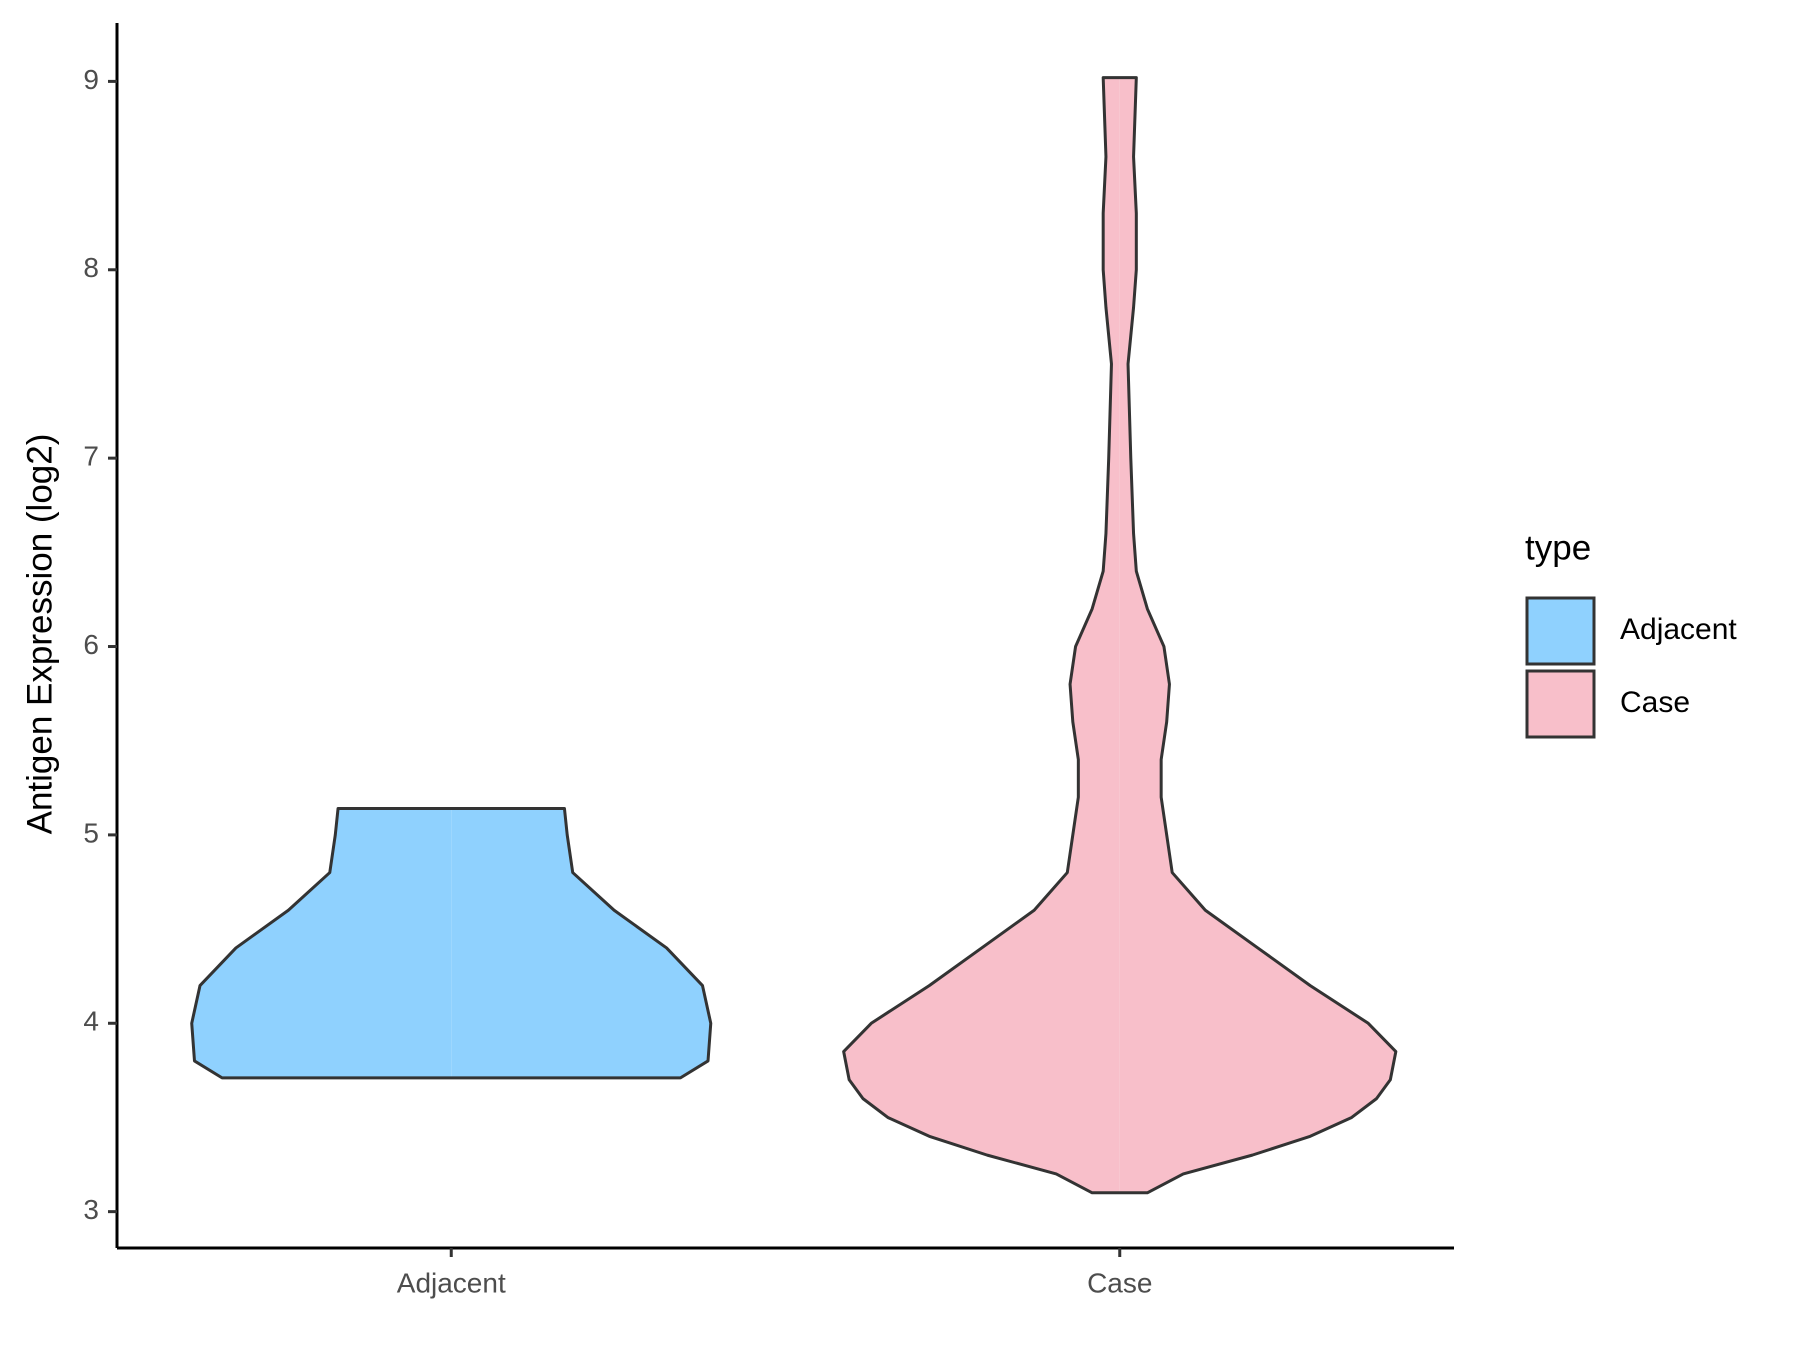 The image size is (1800, 1350). I want to click on y-tick-label: 4, so click(91, 1021).